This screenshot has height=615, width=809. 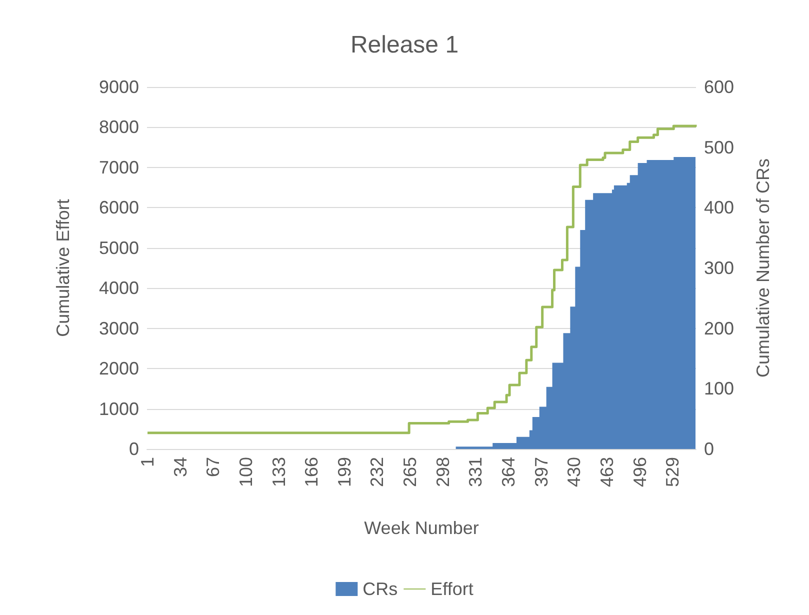 What do you see at coordinates (118, 248) in the screenshot?
I see `y-tick-label: 5000` at bounding box center [118, 248].